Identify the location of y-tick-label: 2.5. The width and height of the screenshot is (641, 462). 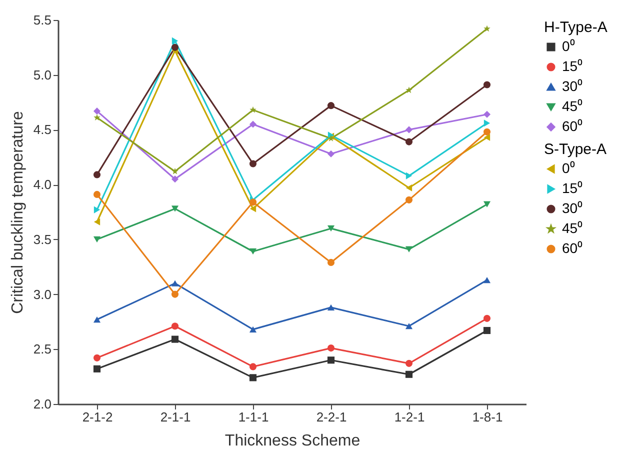
(42, 349).